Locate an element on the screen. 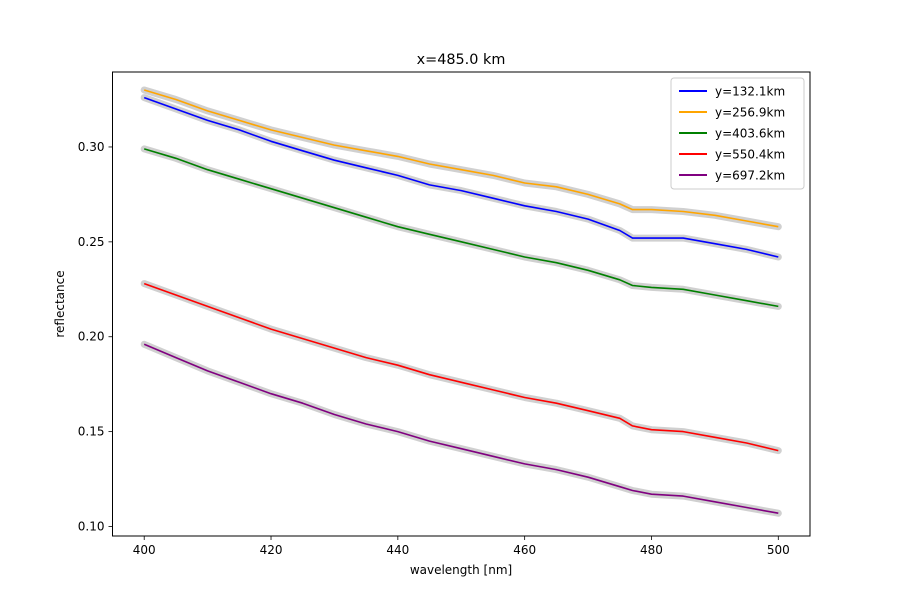 The image size is (900, 604). chart-title: x=485.0 km is located at coordinates (461, 60).